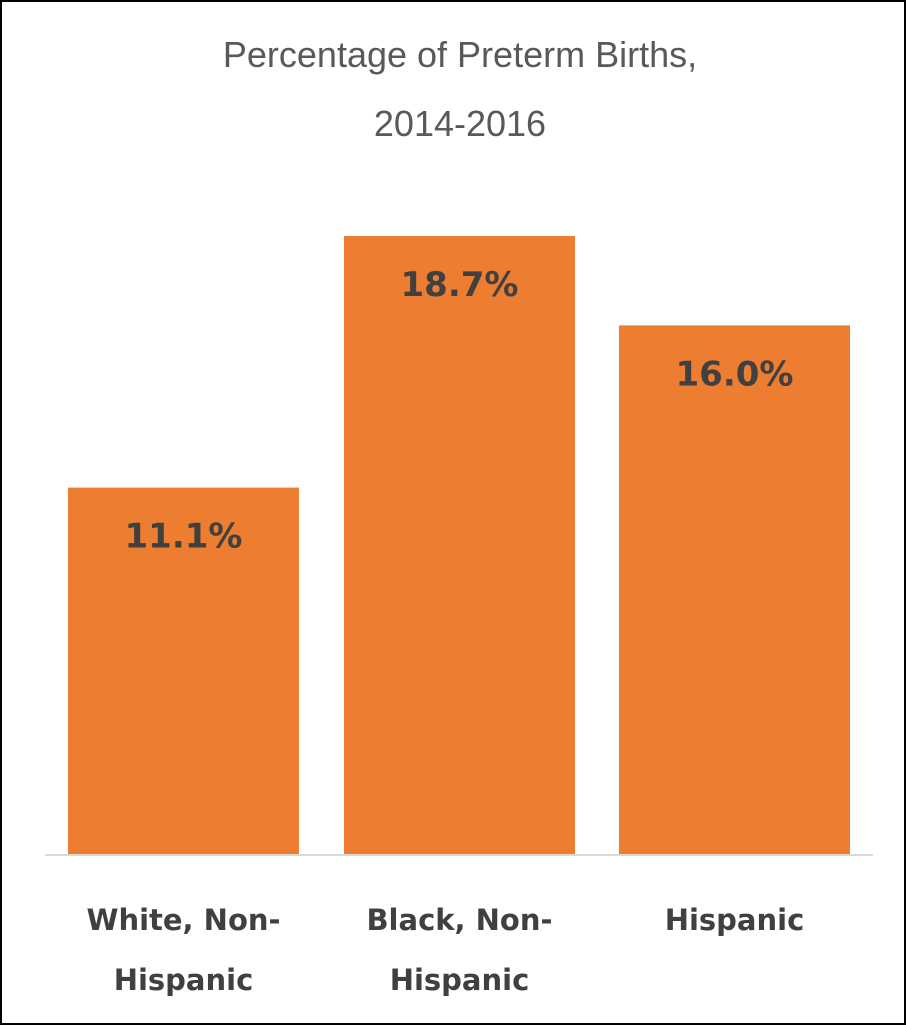 This screenshot has height=1025, width=906. I want to click on x-tick-label-2-line-1: Black, Non-, so click(459, 920).